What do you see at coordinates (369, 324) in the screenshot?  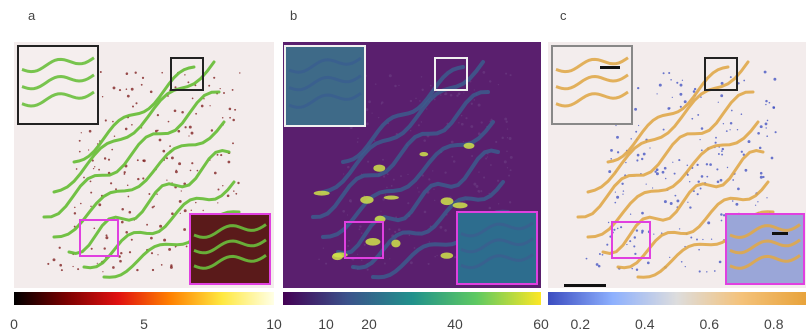 I see `colorbar-b-tick-label: 20` at bounding box center [369, 324].